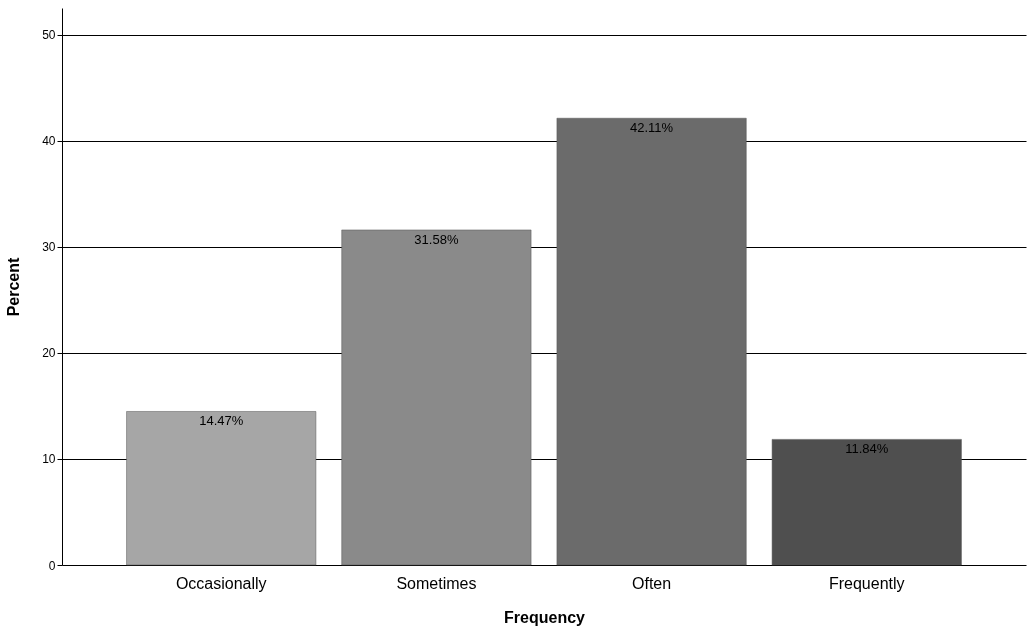  I want to click on y-tick-label: 20, so click(49, 353).